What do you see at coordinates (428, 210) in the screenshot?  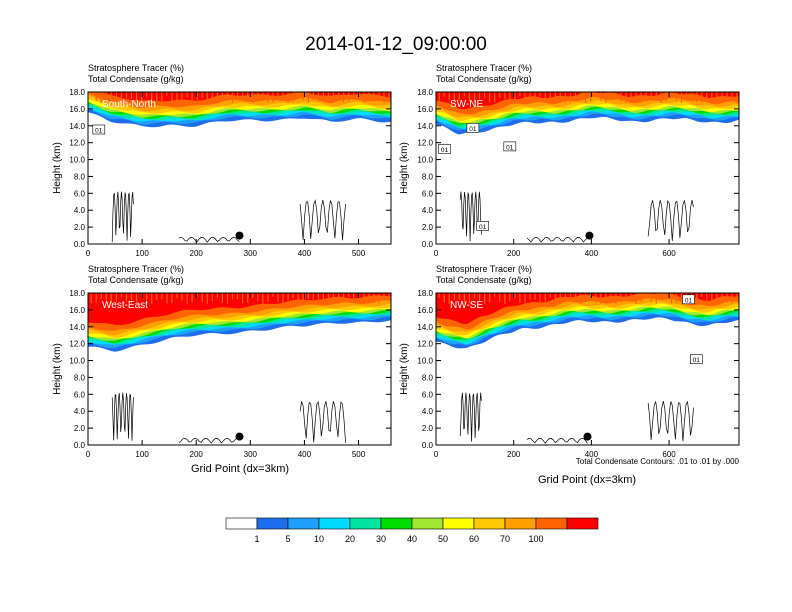 I see `y-tick-label: 4.0` at bounding box center [428, 210].